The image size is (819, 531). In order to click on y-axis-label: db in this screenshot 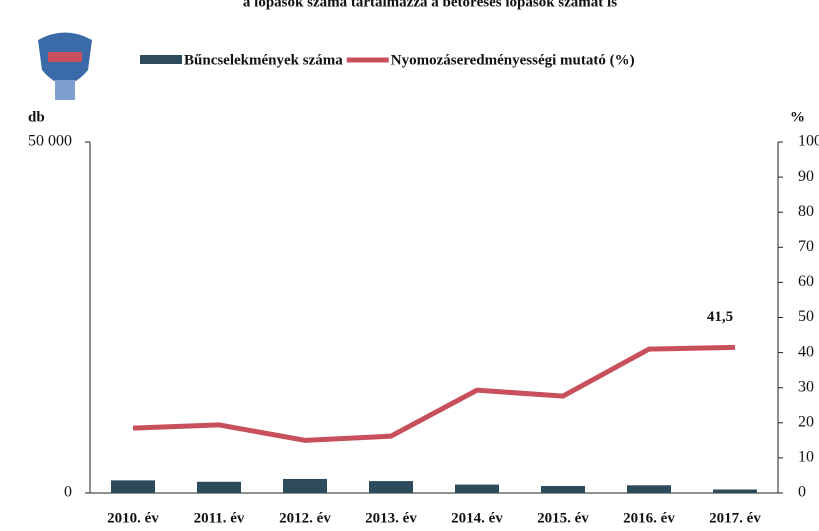, I will do `click(36, 117)`.